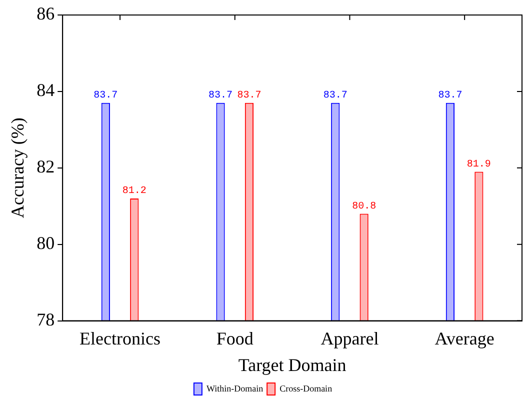  Describe the element at coordinates (45, 14) in the screenshot. I see `y-tick-label: 86` at that location.